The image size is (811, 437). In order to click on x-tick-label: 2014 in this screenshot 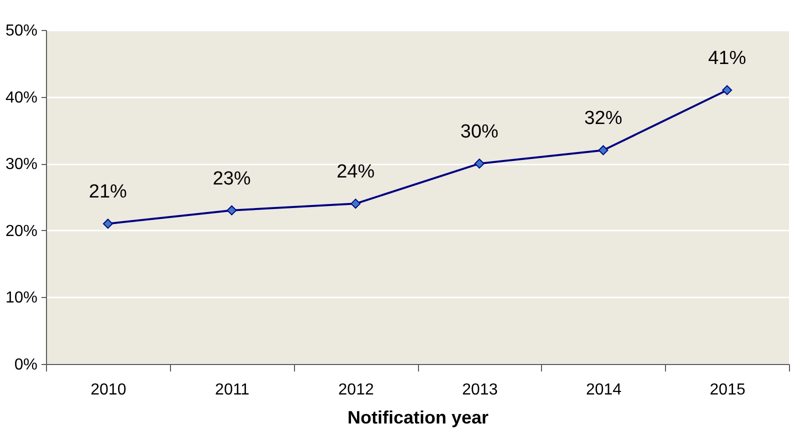, I will do `click(604, 390)`.